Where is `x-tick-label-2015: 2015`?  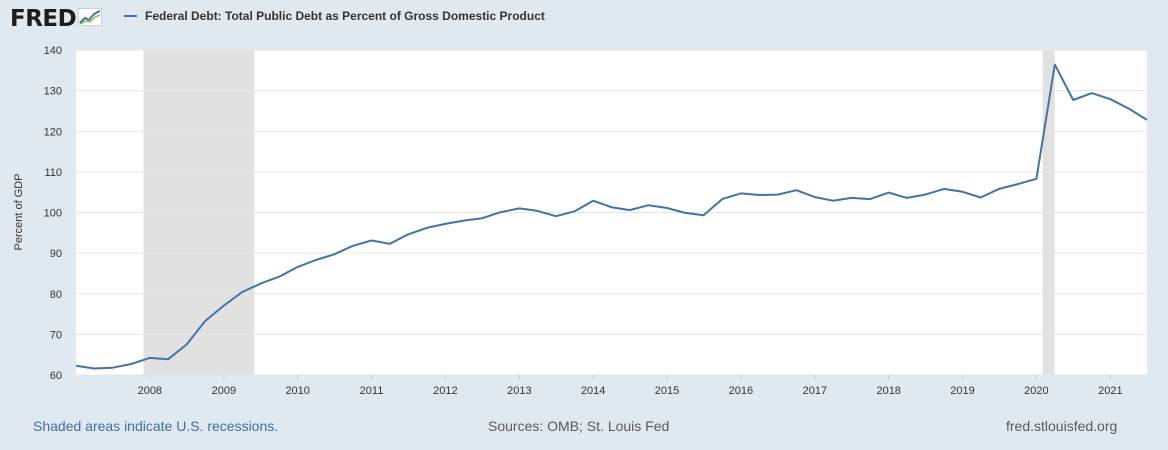 x-tick-label-2015: 2015 is located at coordinates (667, 391).